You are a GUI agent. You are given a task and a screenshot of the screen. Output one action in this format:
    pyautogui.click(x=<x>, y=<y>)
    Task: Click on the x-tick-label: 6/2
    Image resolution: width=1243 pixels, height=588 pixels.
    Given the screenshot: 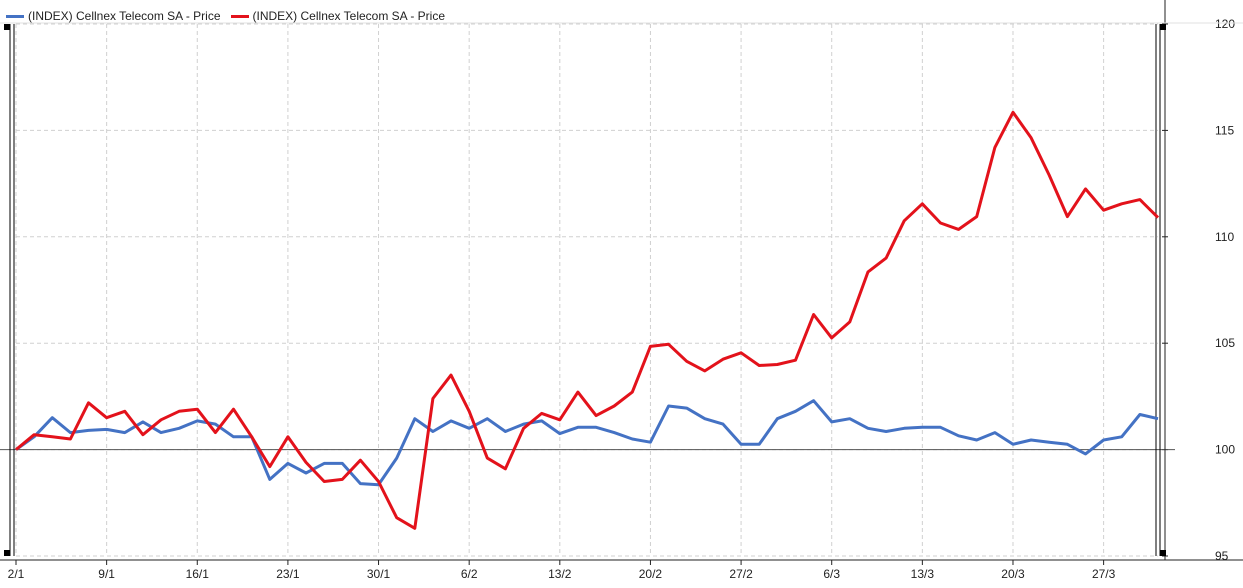 What is the action you would take?
    pyautogui.click(x=469, y=574)
    